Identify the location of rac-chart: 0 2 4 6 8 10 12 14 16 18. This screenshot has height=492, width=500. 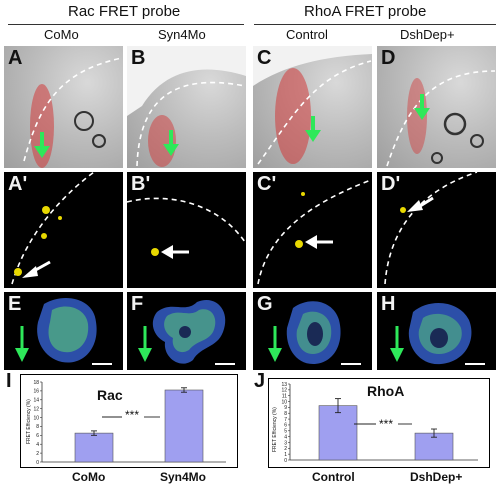
(129, 423).